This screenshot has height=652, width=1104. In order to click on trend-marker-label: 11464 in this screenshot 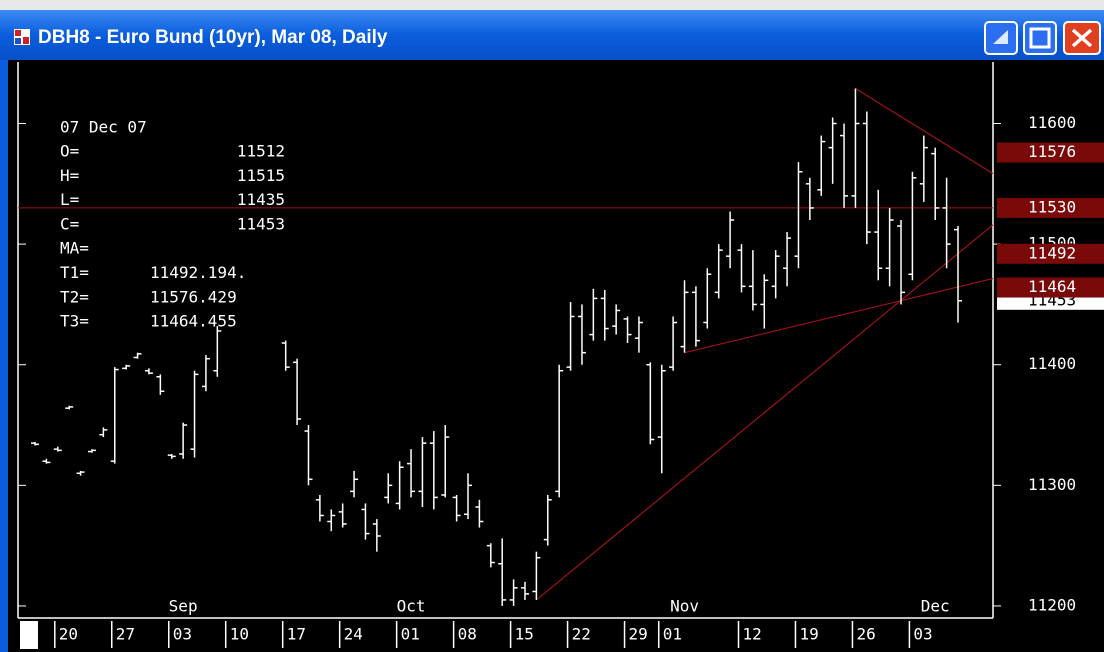, I will do `click(1052, 286)`.